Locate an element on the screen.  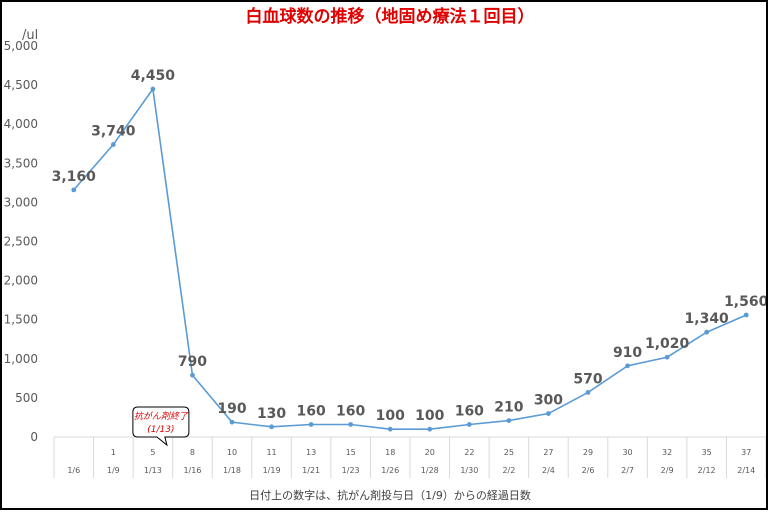
data-label: 570 is located at coordinates (587, 379).